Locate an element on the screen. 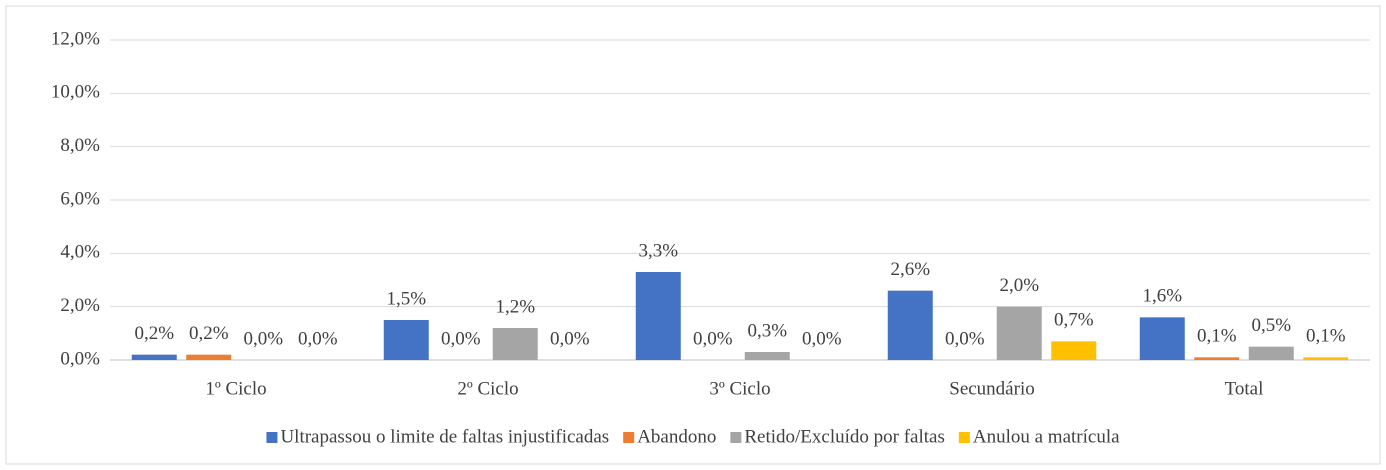  x-tick-label: Total is located at coordinates (1244, 388).